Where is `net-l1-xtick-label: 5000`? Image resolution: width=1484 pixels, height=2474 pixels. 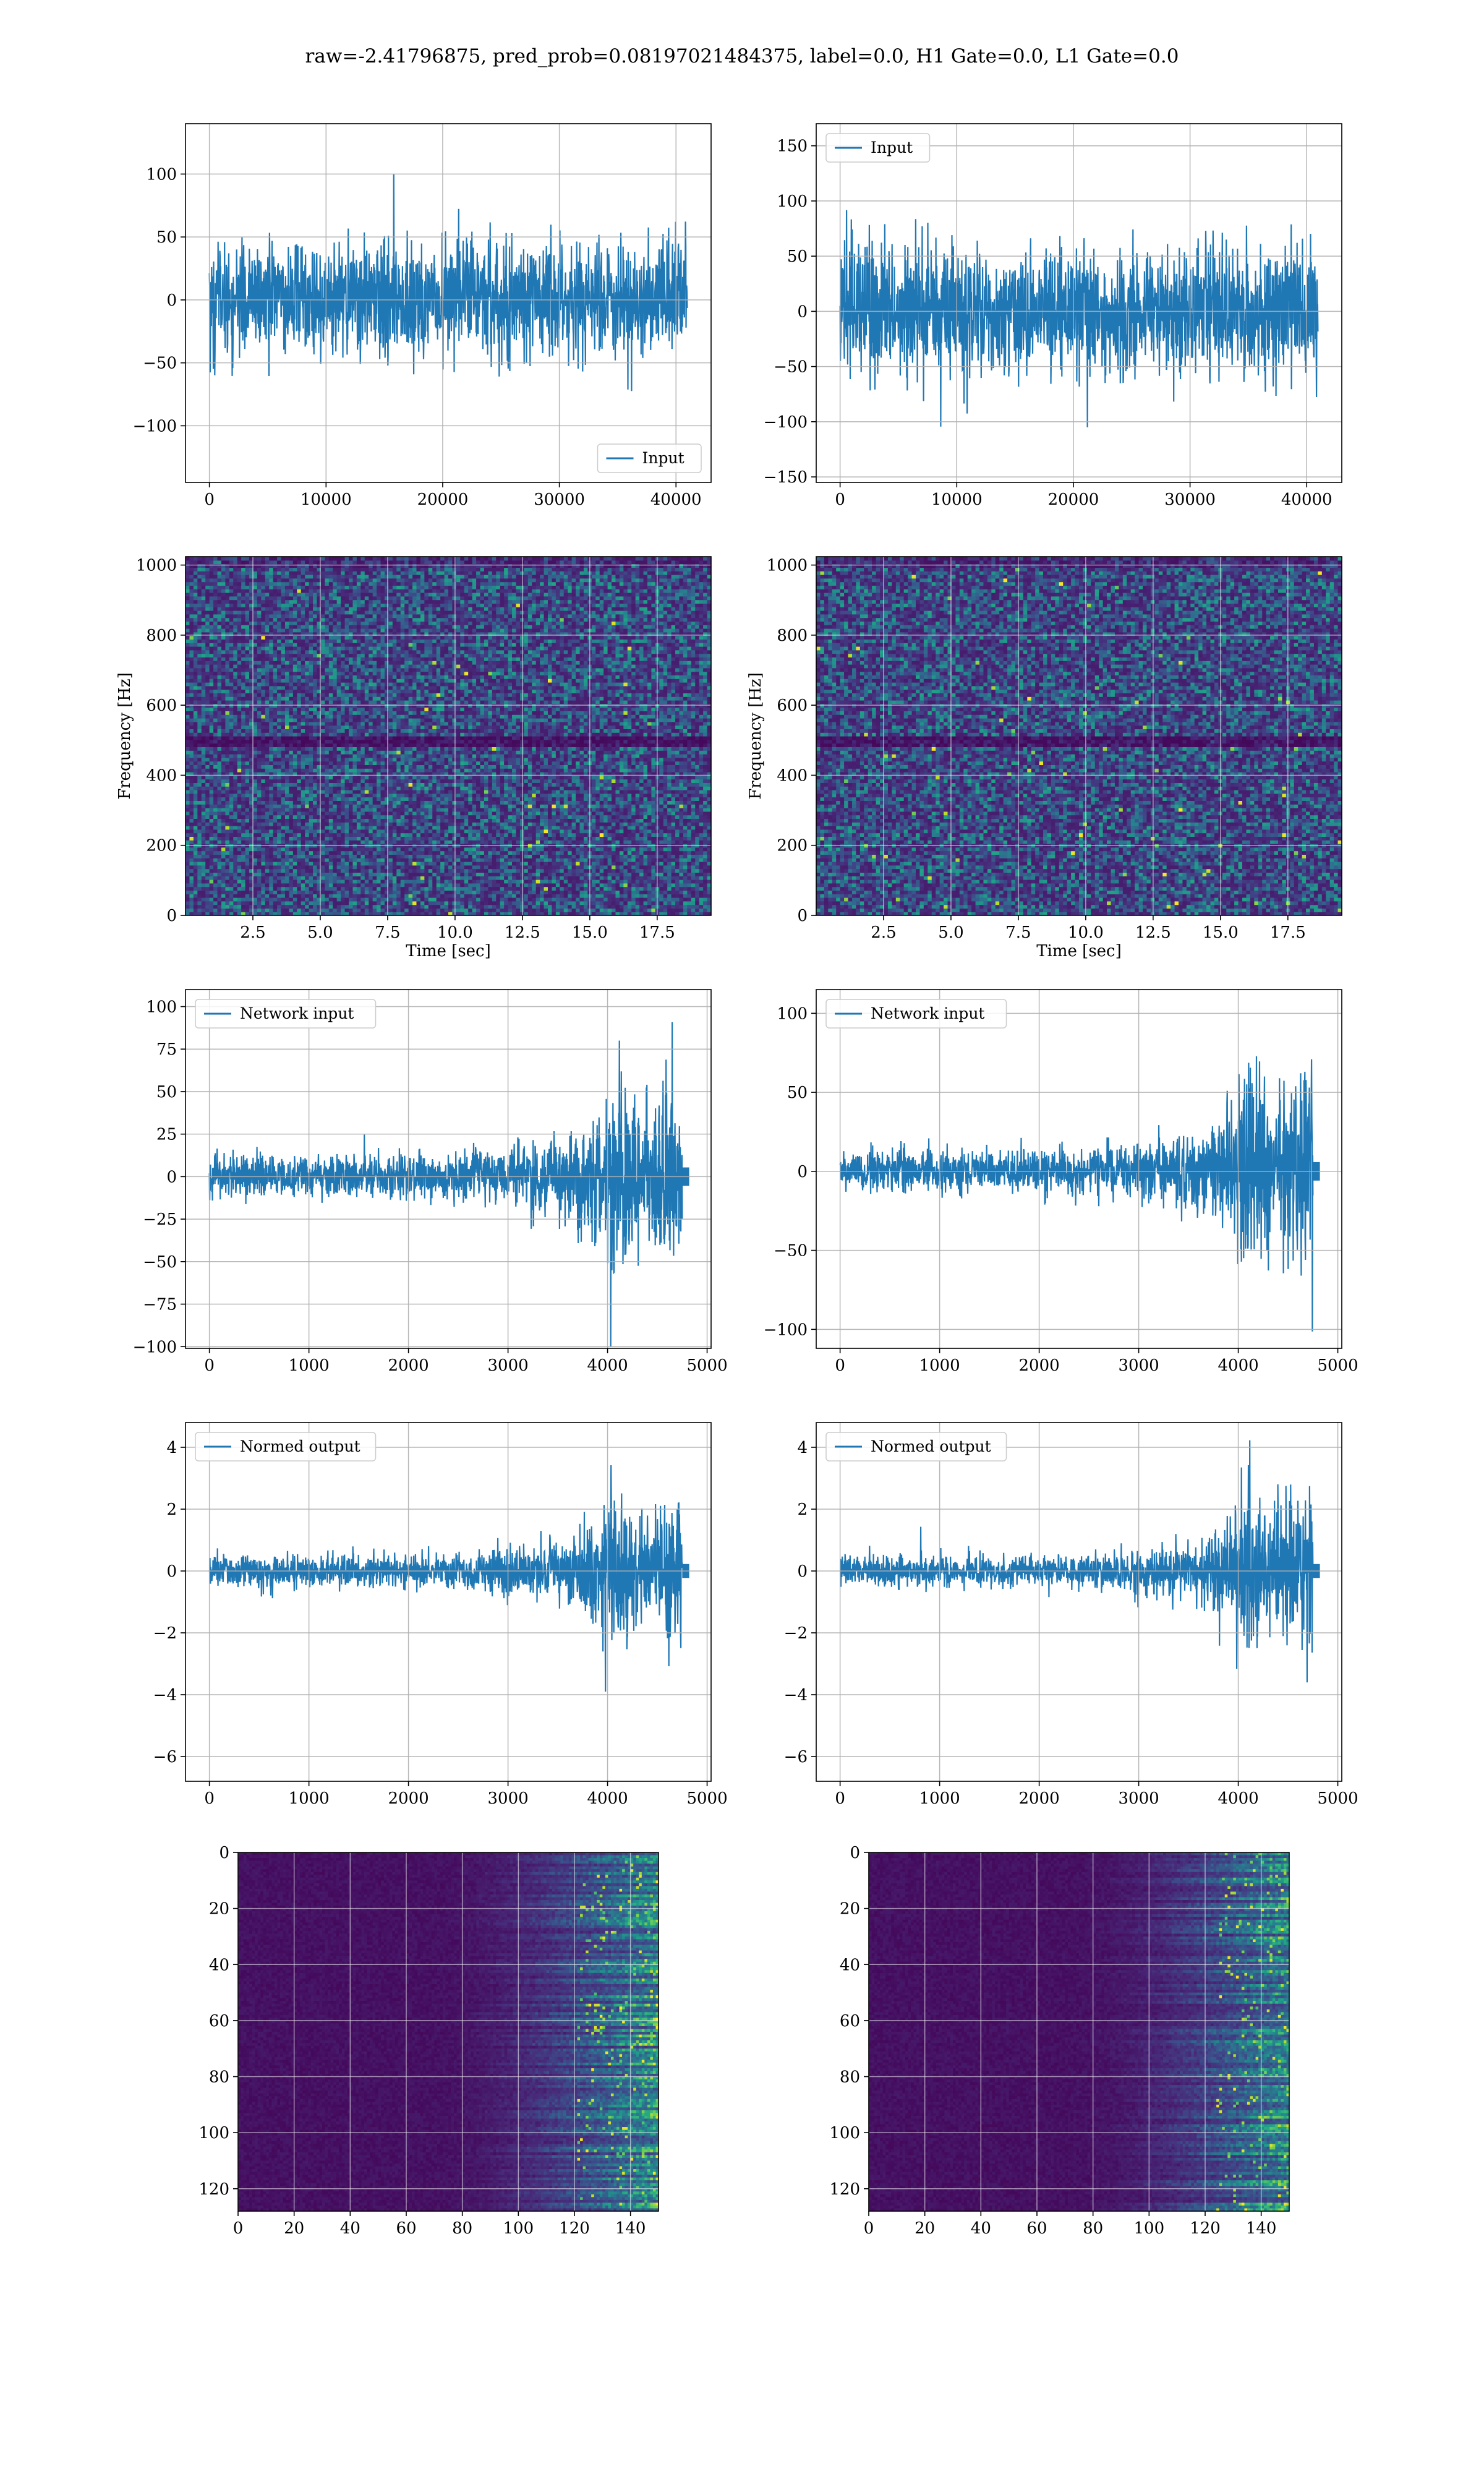 net-l1-xtick-label: 5000 is located at coordinates (1337, 1365).